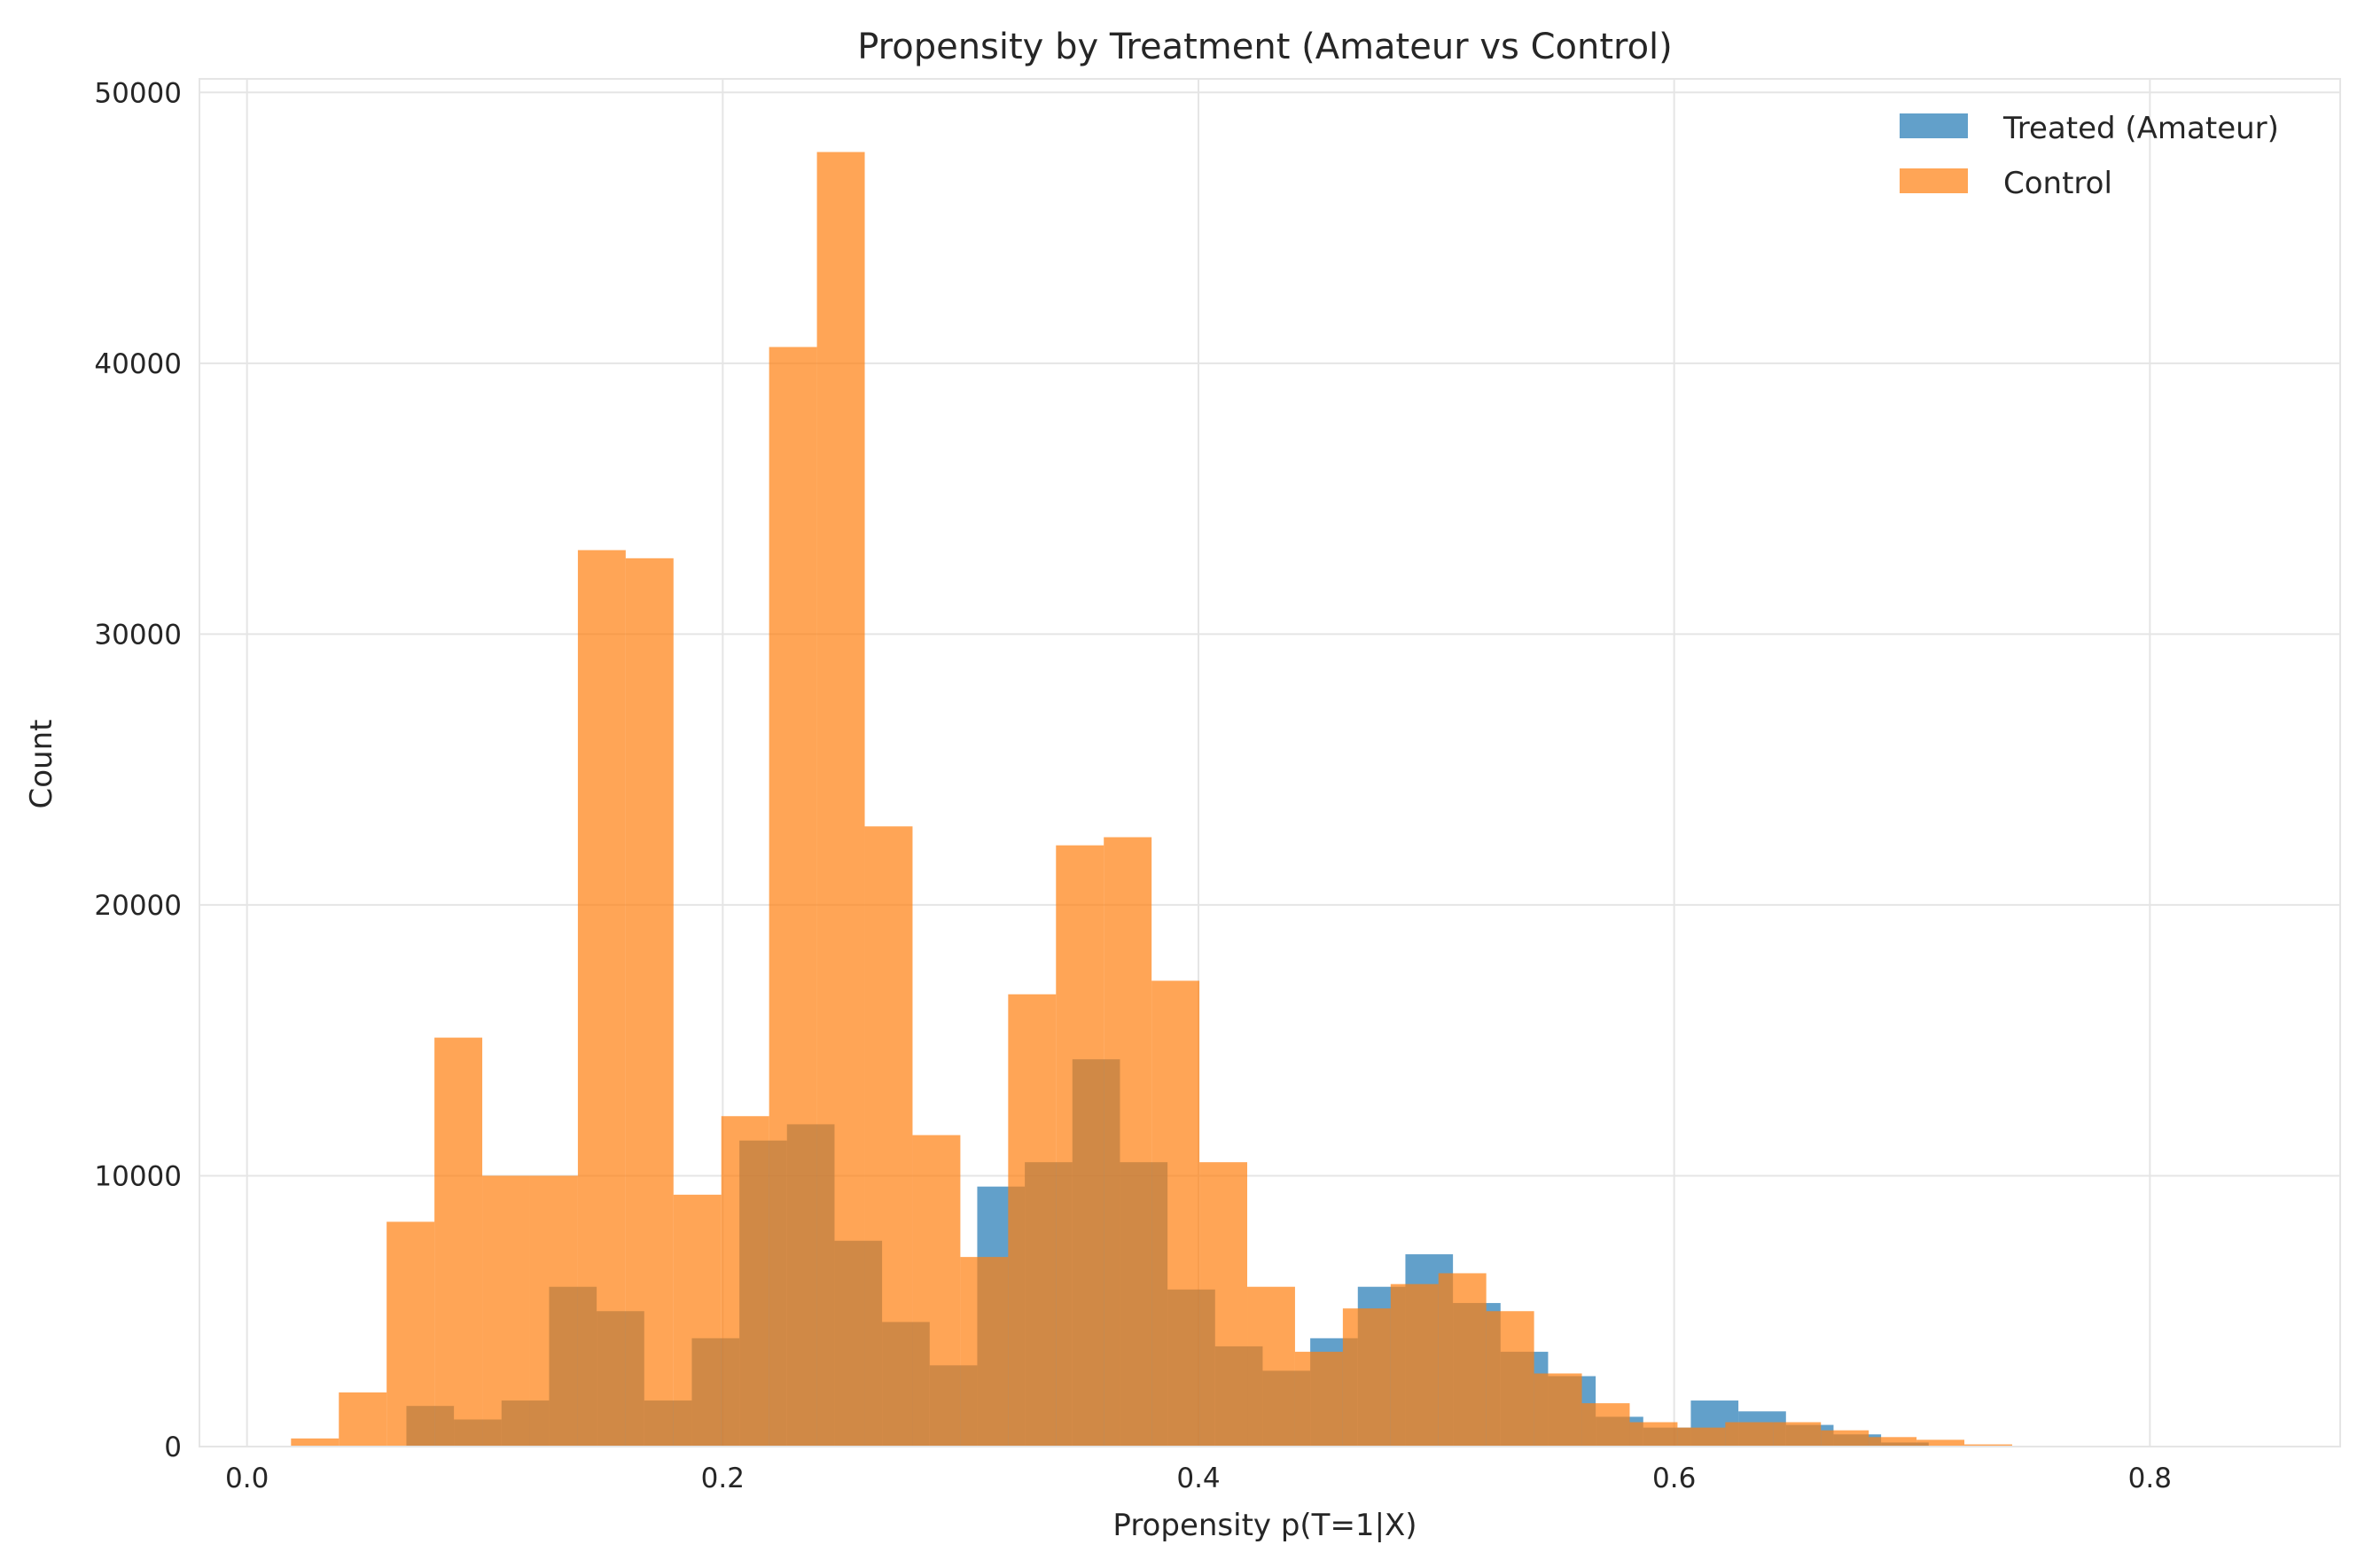 The height and width of the screenshot is (1568, 2365). What do you see at coordinates (41, 764) in the screenshot?
I see `y-axis-label: Count` at bounding box center [41, 764].